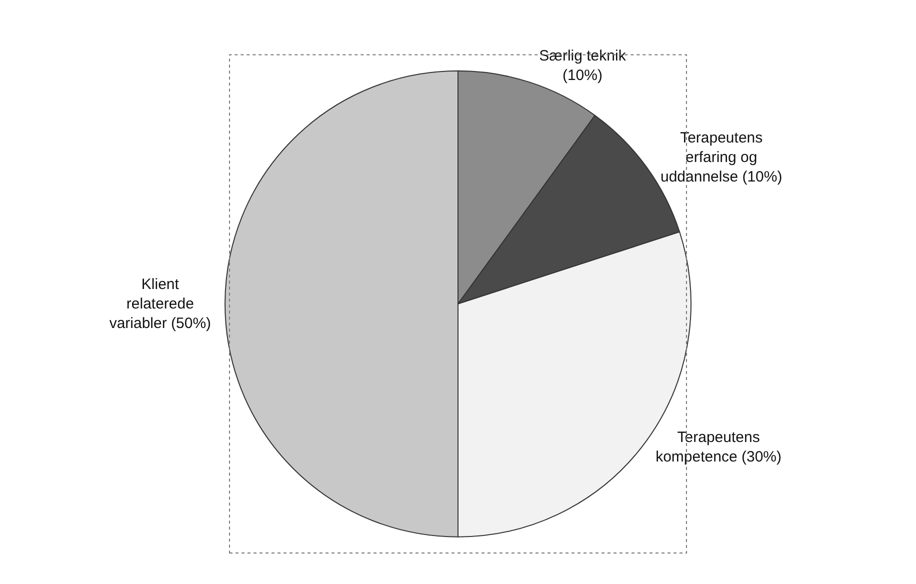 Image resolution: width=916 pixels, height=584 pixels. I want to click on slice-label: Terapeutens erfaring og uddannelse (10%), so click(721, 157).